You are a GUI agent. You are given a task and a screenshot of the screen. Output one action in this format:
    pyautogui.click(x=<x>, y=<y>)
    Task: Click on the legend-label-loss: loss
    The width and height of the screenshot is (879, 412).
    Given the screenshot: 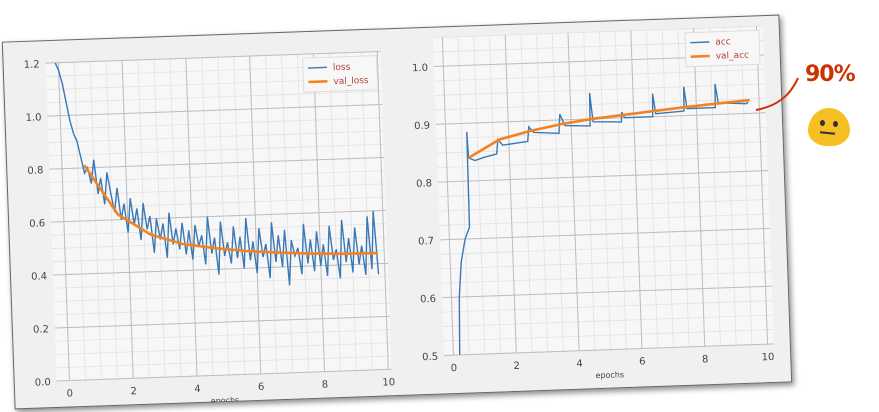 What is the action you would take?
    pyautogui.click(x=342, y=68)
    